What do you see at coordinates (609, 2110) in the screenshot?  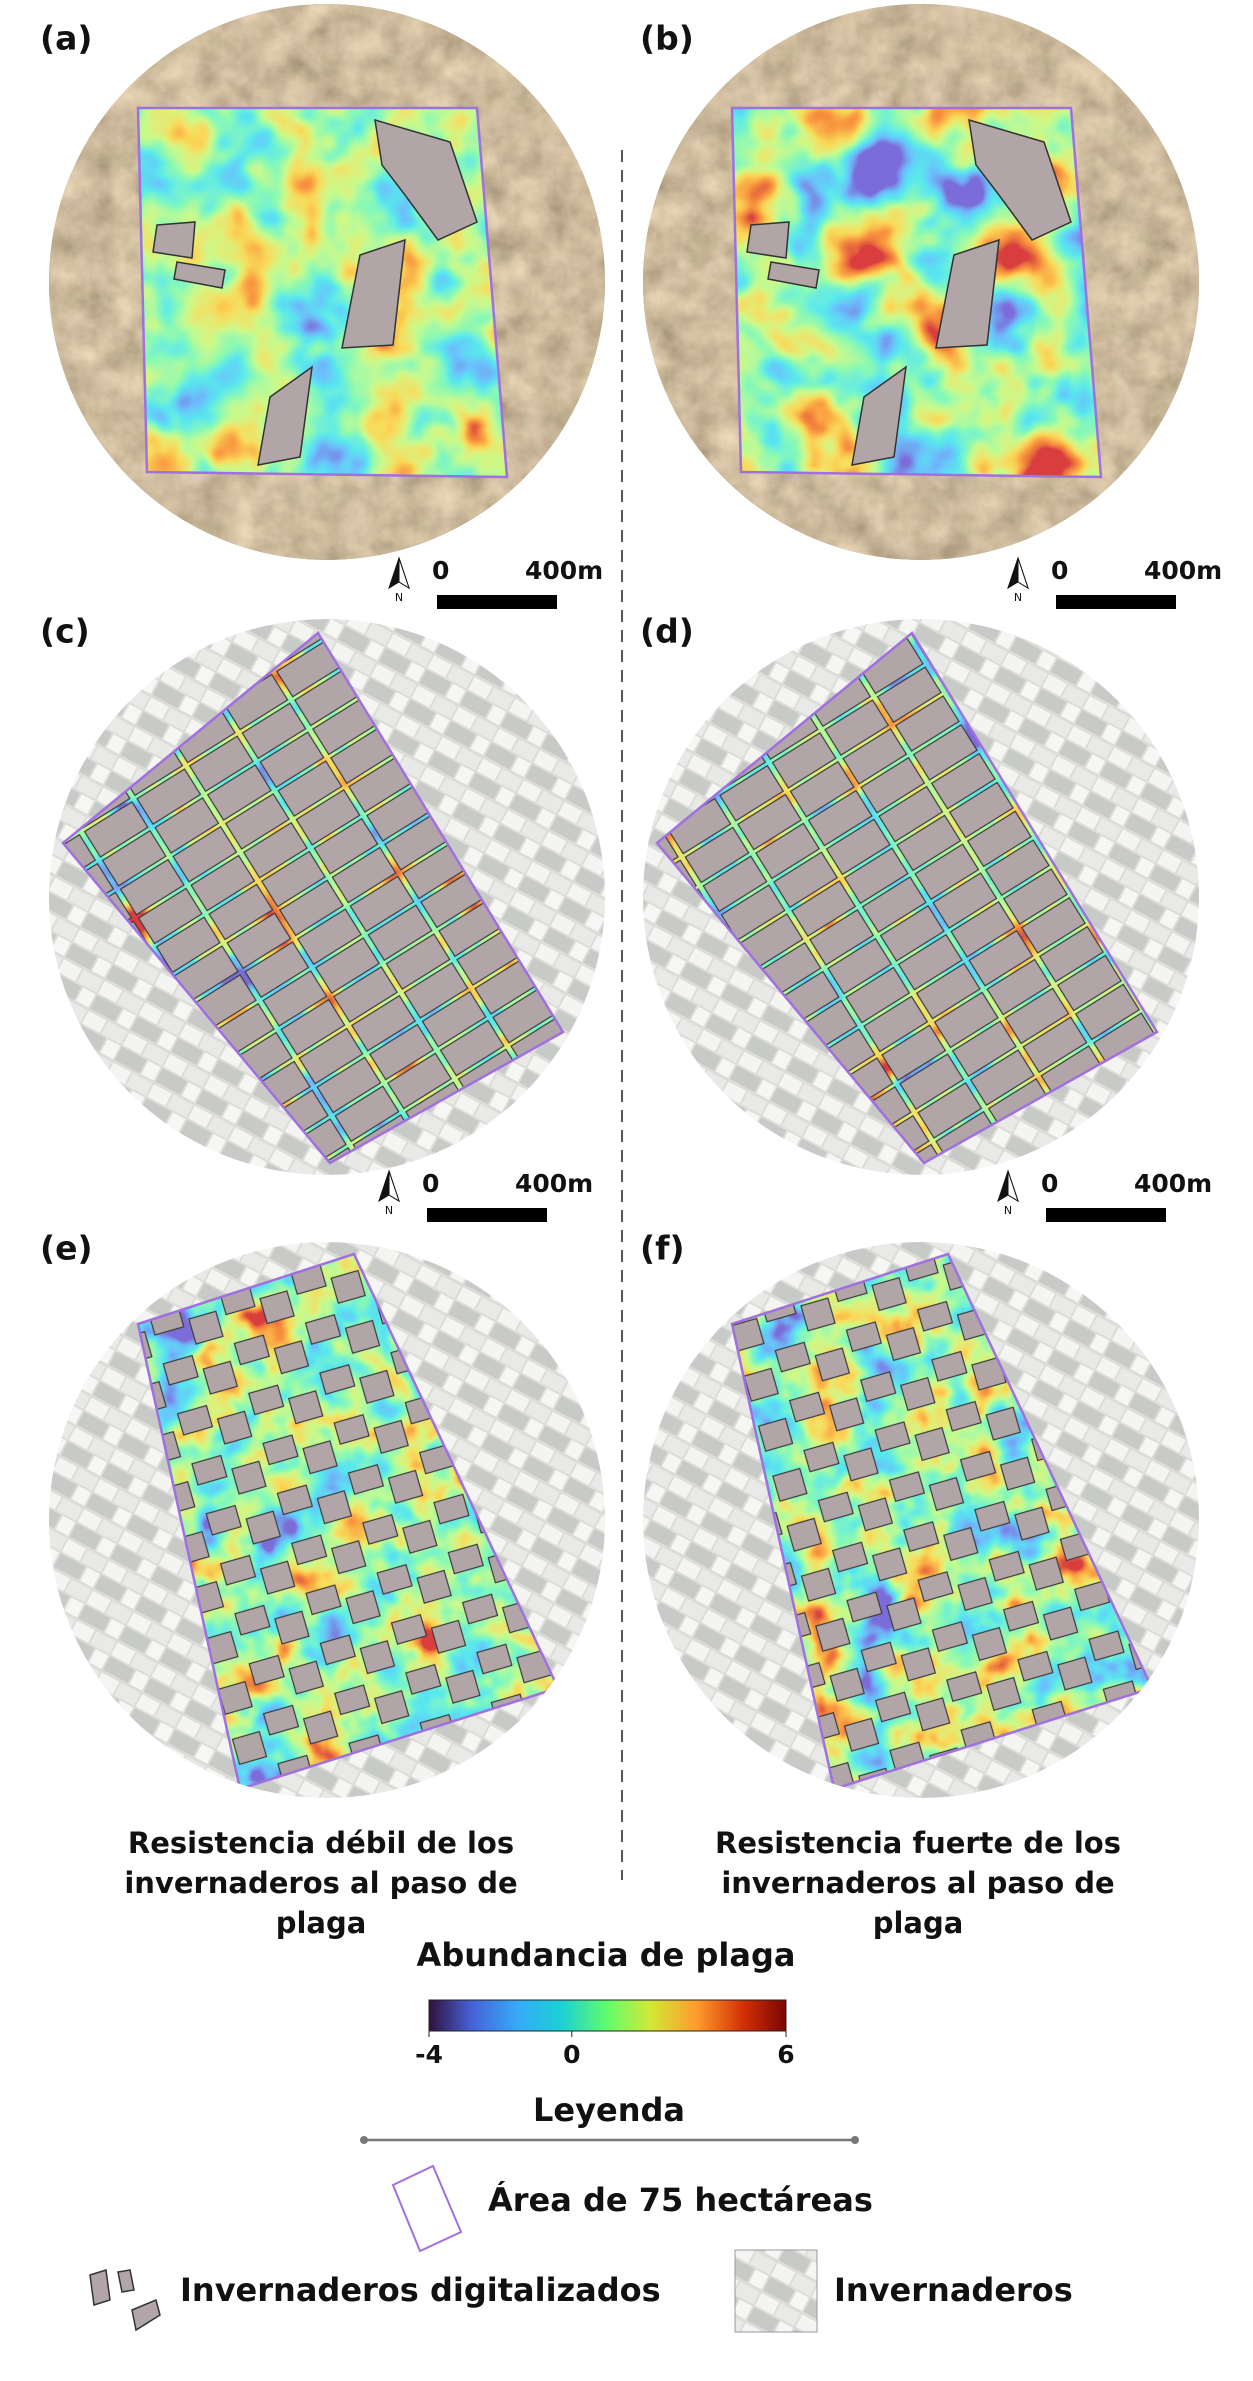 I see `legend-title: Leyenda` at bounding box center [609, 2110].